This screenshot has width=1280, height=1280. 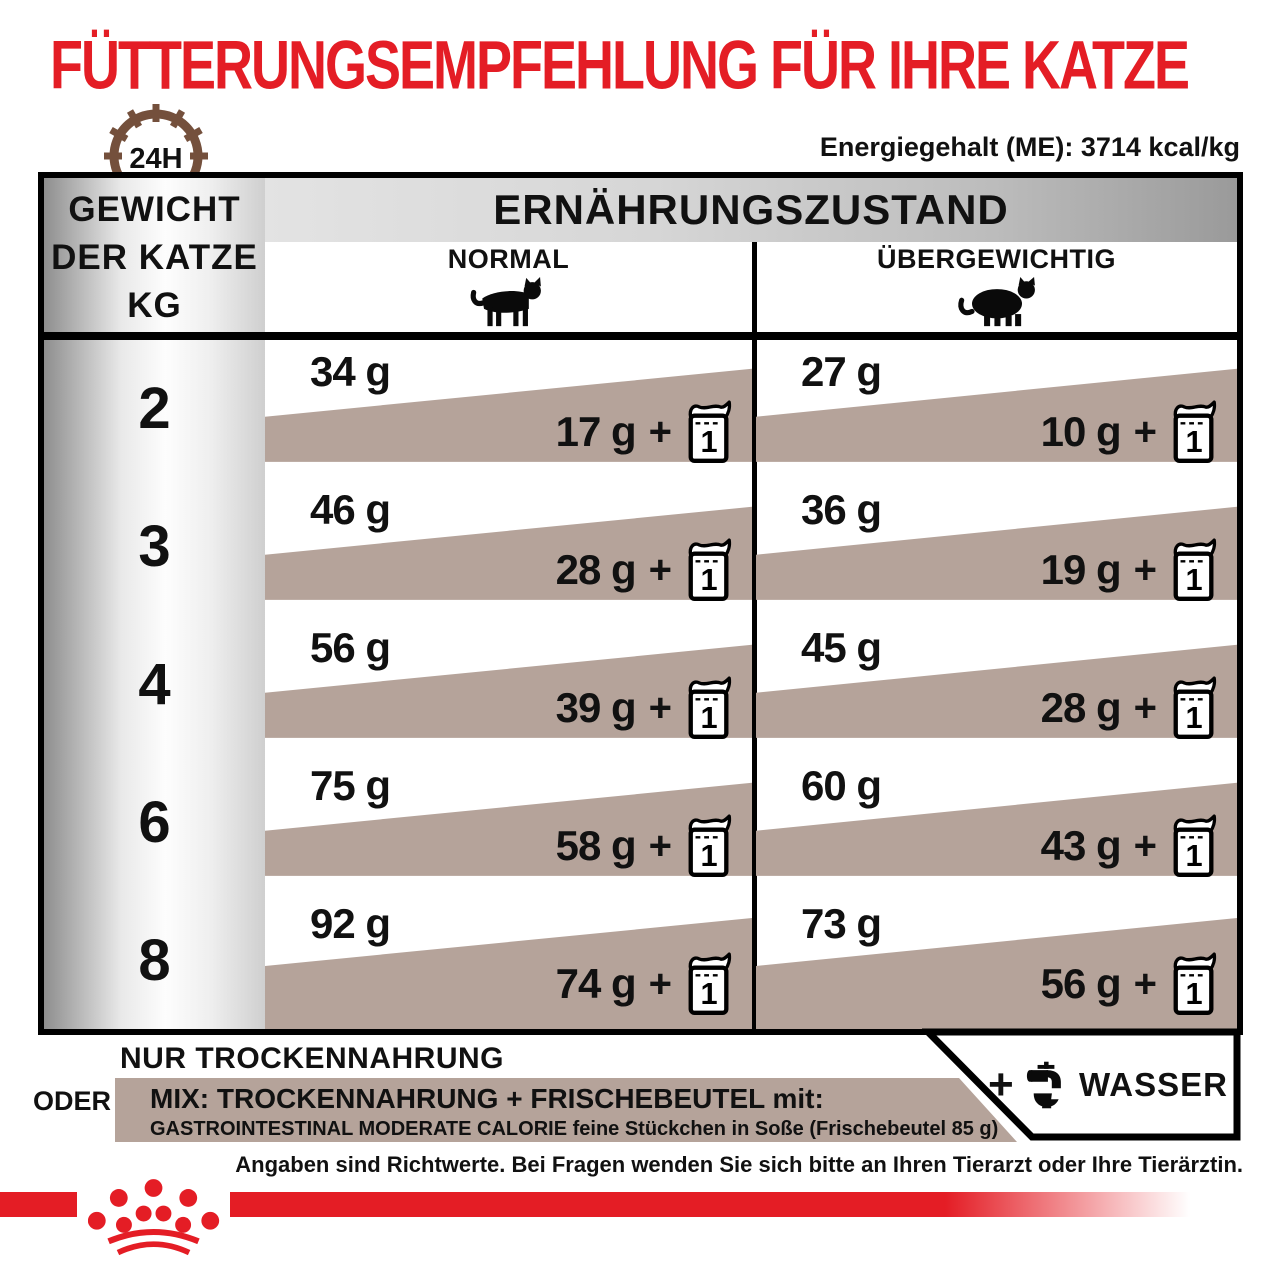 What do you see at coordinates (996, 408) in the screenshot?
I see `feeding-cell-overweight: 27 g 10 g + 1` at bounding box center [996, 408].